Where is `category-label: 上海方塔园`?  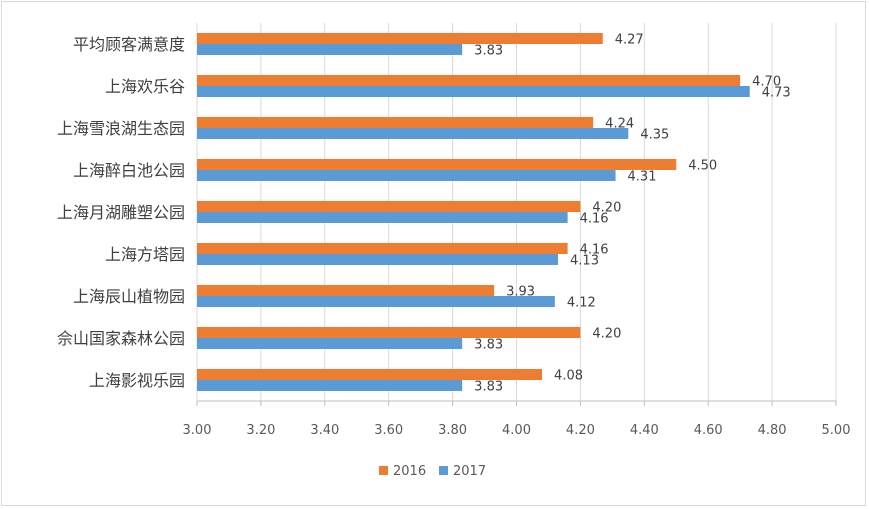 category-label: 上海方塔园 is located at coordinates (145, 254).